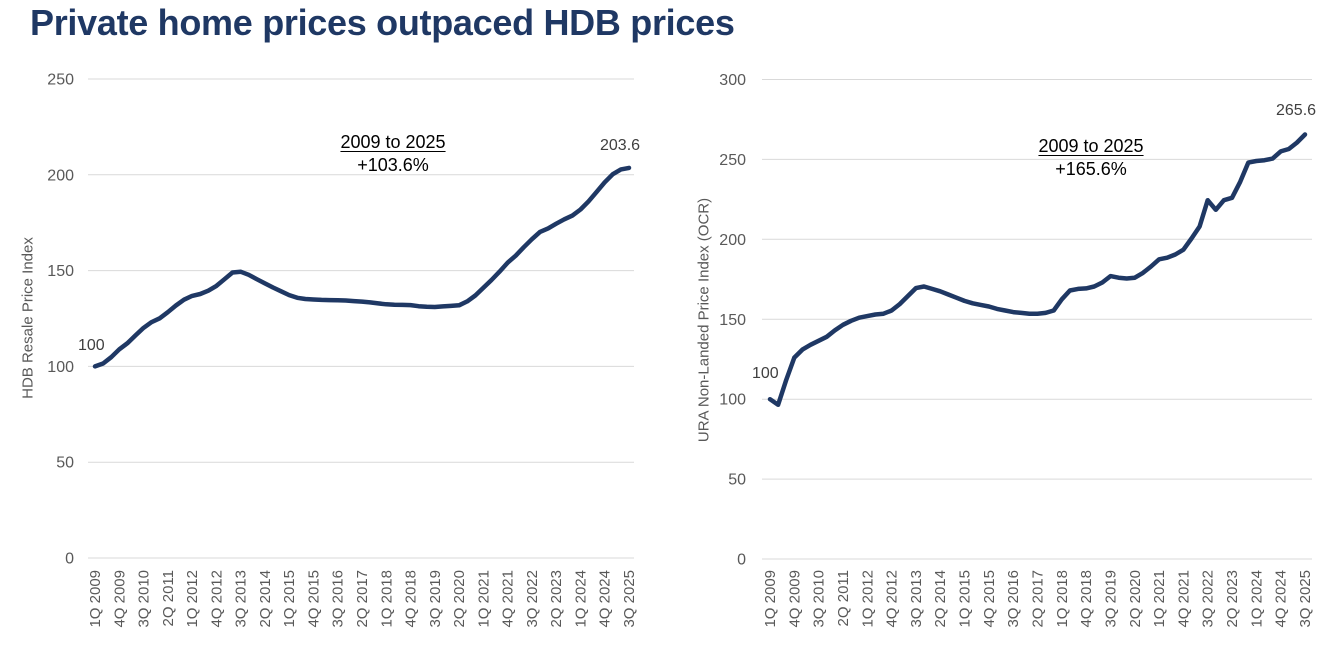 Image resolution: width=1342 pixels, height=656 pixels. Describe the element at coordinates (704, 320) in the screenshot. I see `ura-y-axis-title: URA Non-Landed Price Index (OCR)` at that location.